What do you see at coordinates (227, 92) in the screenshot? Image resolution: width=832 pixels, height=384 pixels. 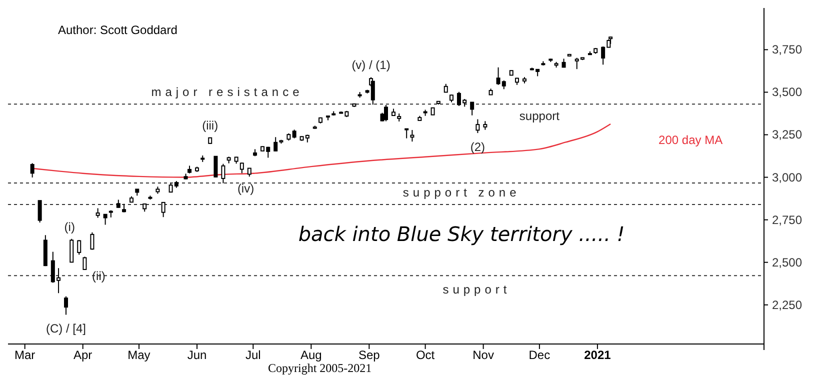 I see `ref-line-label: major resistance` at bounding box center [227, 92].